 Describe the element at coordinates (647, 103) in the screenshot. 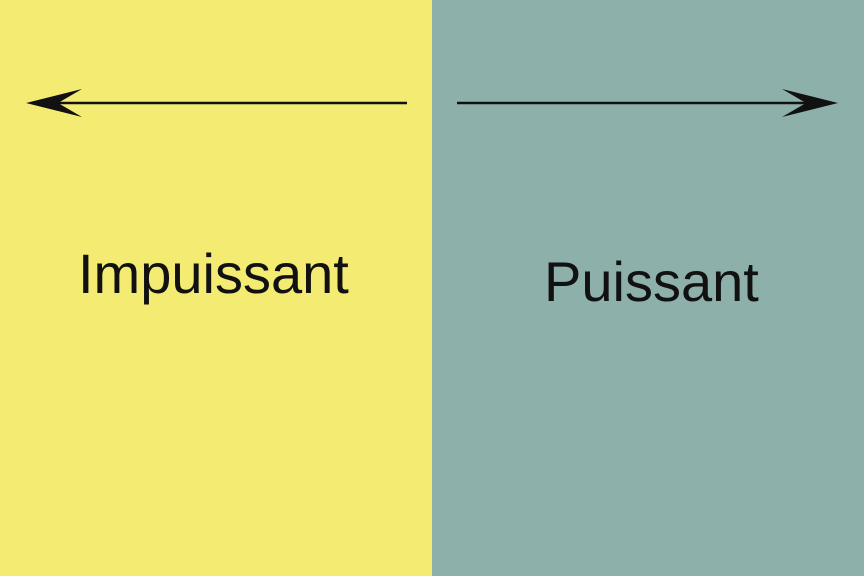

I see `right-arrow-icon` at that location.